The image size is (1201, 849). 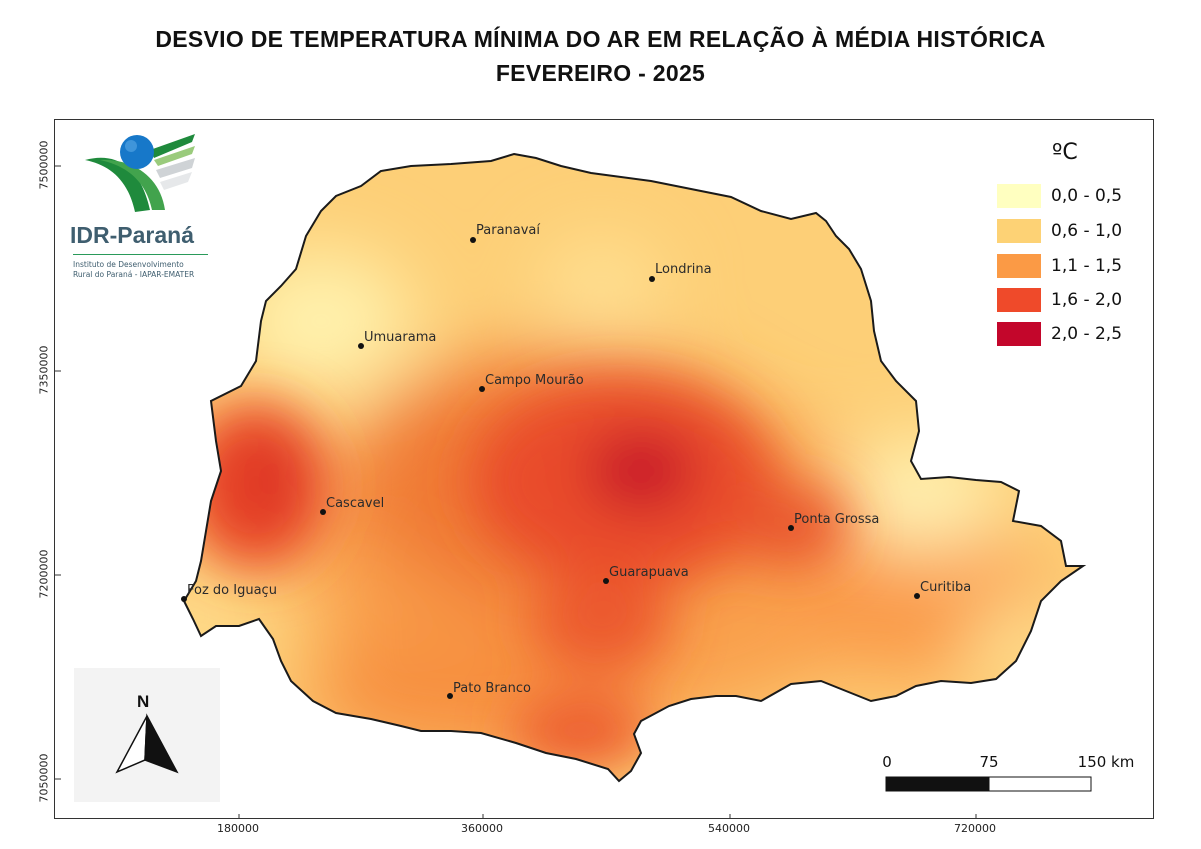 What do you see at coordinates (1106, 762) in the screenshot?
I see `scale-label-end: 150 km` at bounding box center [1106, 762].